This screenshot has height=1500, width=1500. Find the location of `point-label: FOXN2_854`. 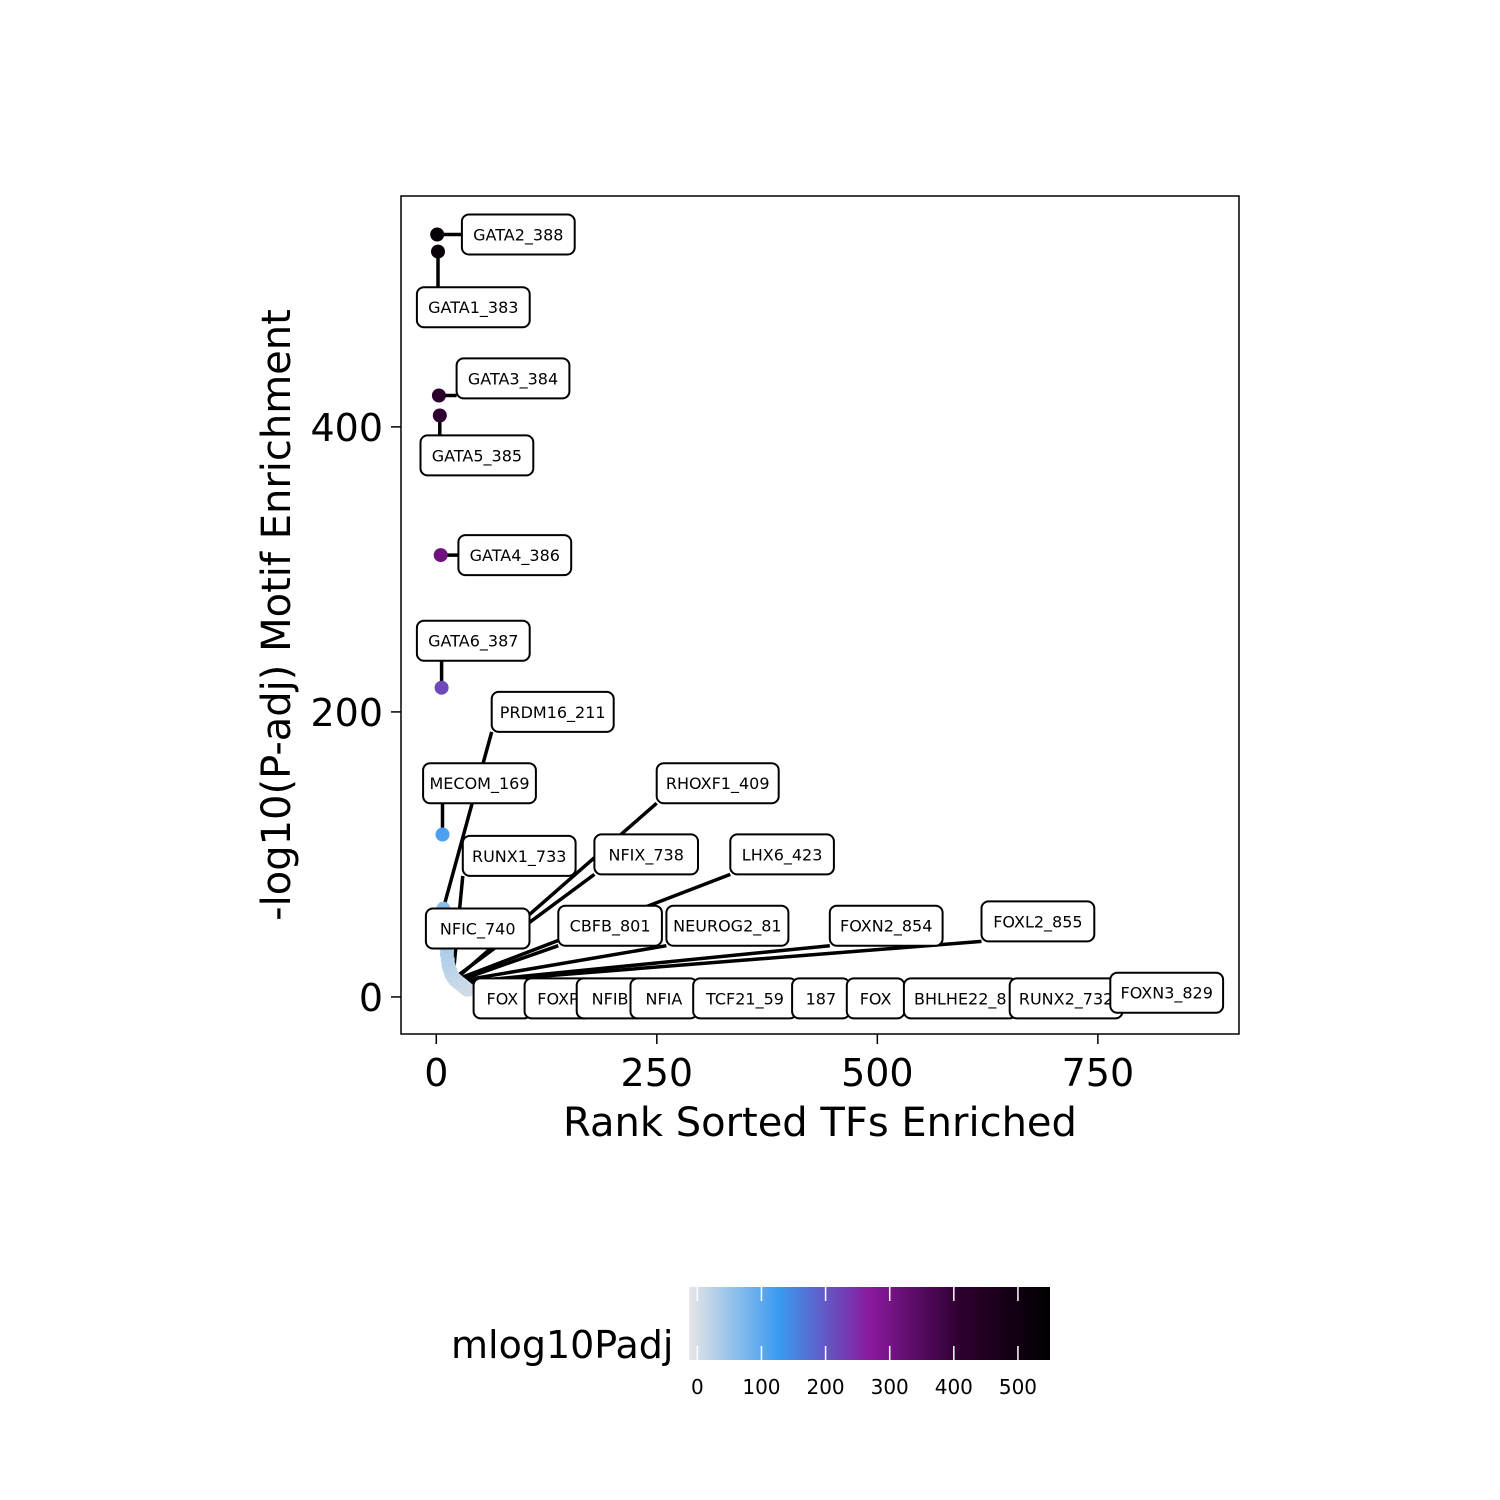

point-label: FOXN2_854 is located at coordinates (886, 927).